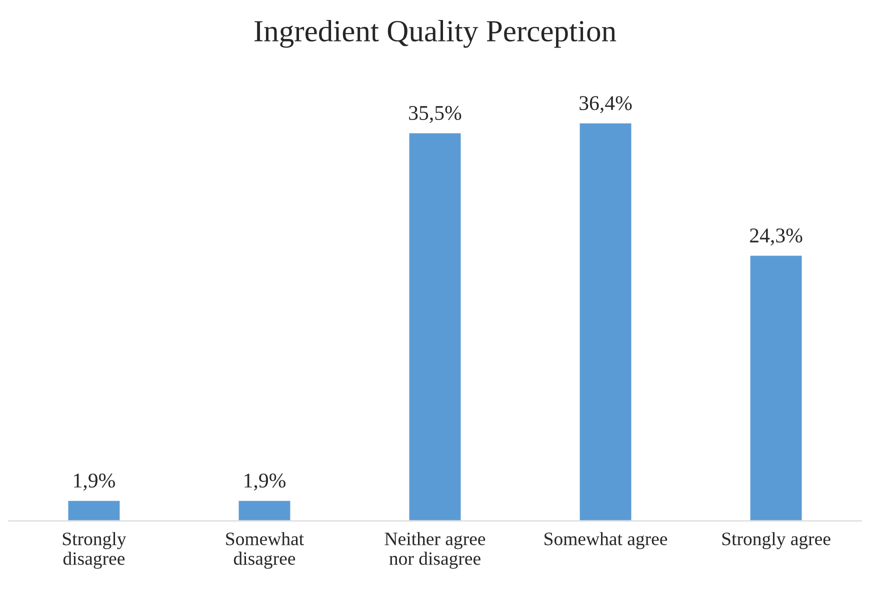 The image size is (870, 592). I want to click on x-tick-label: Neither agree nor disagree, so click(435, 550).